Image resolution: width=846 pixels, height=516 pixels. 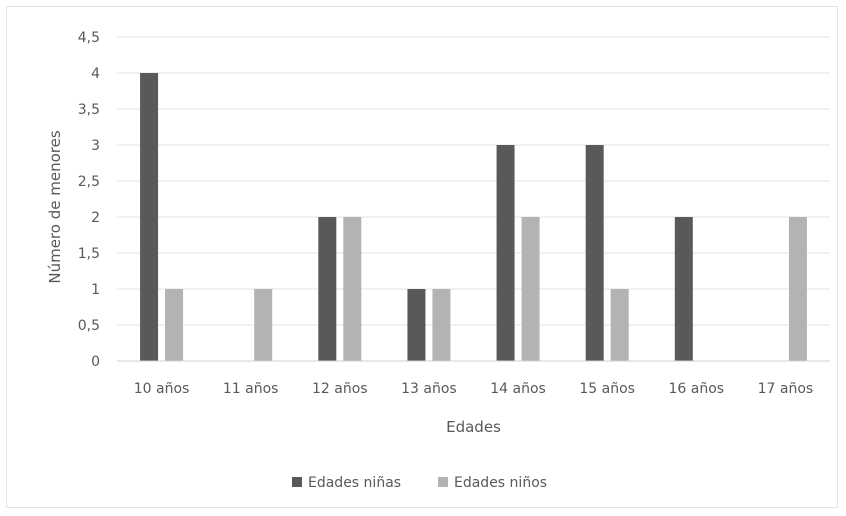 What do you see at coordinates (89, 110) in the screenshot?
I see `y-tick-label: 3,5` at bounding box center [89, 110].